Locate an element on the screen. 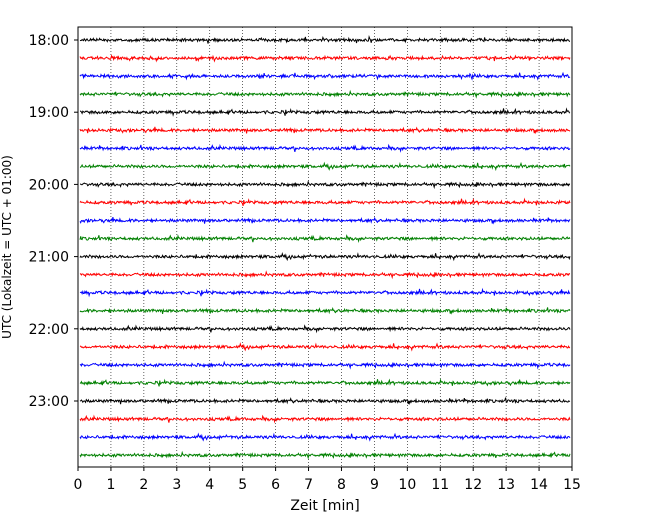  x-tick-label-3: 3 is located at coordinates (176, 485).